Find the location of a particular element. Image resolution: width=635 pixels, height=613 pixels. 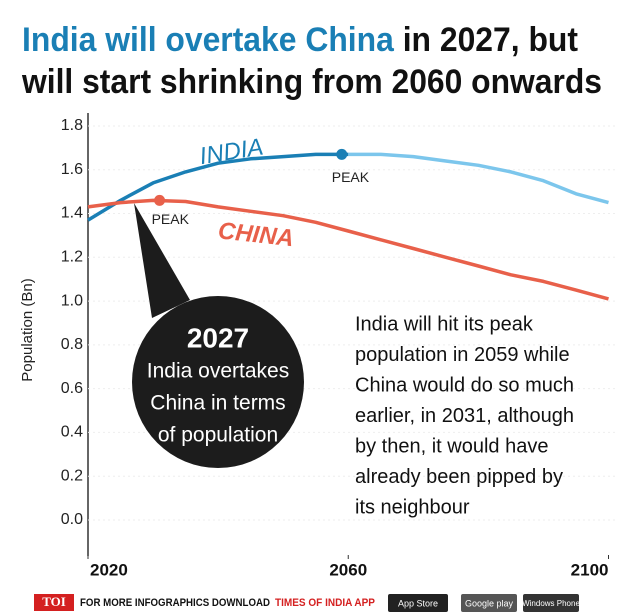

title-text is located at coordinates (398, 40).